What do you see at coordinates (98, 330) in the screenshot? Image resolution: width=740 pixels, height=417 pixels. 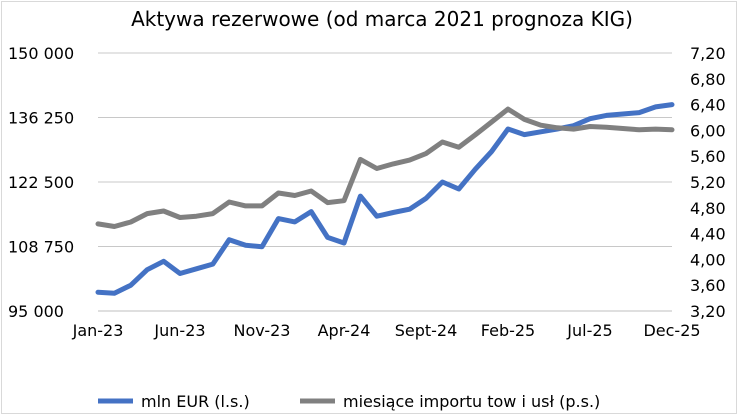 I see `x-tick-label: Jan-23` at bounding box center [98, 330].